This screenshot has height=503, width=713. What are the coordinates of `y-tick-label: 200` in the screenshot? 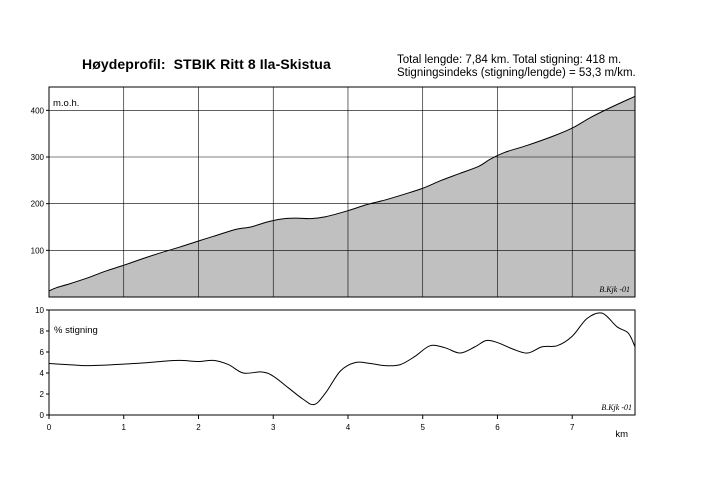 It's located at (38, 204).